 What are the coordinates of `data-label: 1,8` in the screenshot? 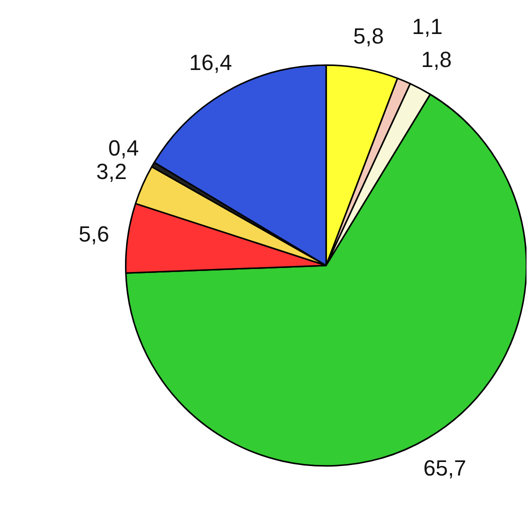 It's located at (436, 59).